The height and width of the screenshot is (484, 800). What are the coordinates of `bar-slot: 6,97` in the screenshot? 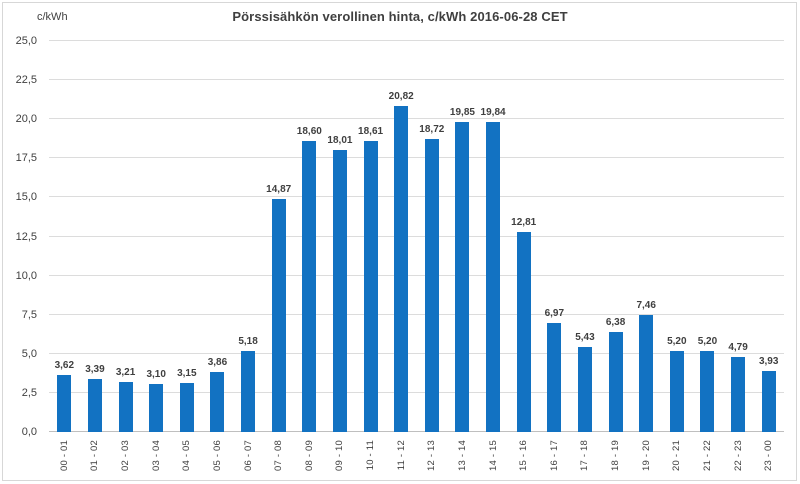 It's located at (554, 236).